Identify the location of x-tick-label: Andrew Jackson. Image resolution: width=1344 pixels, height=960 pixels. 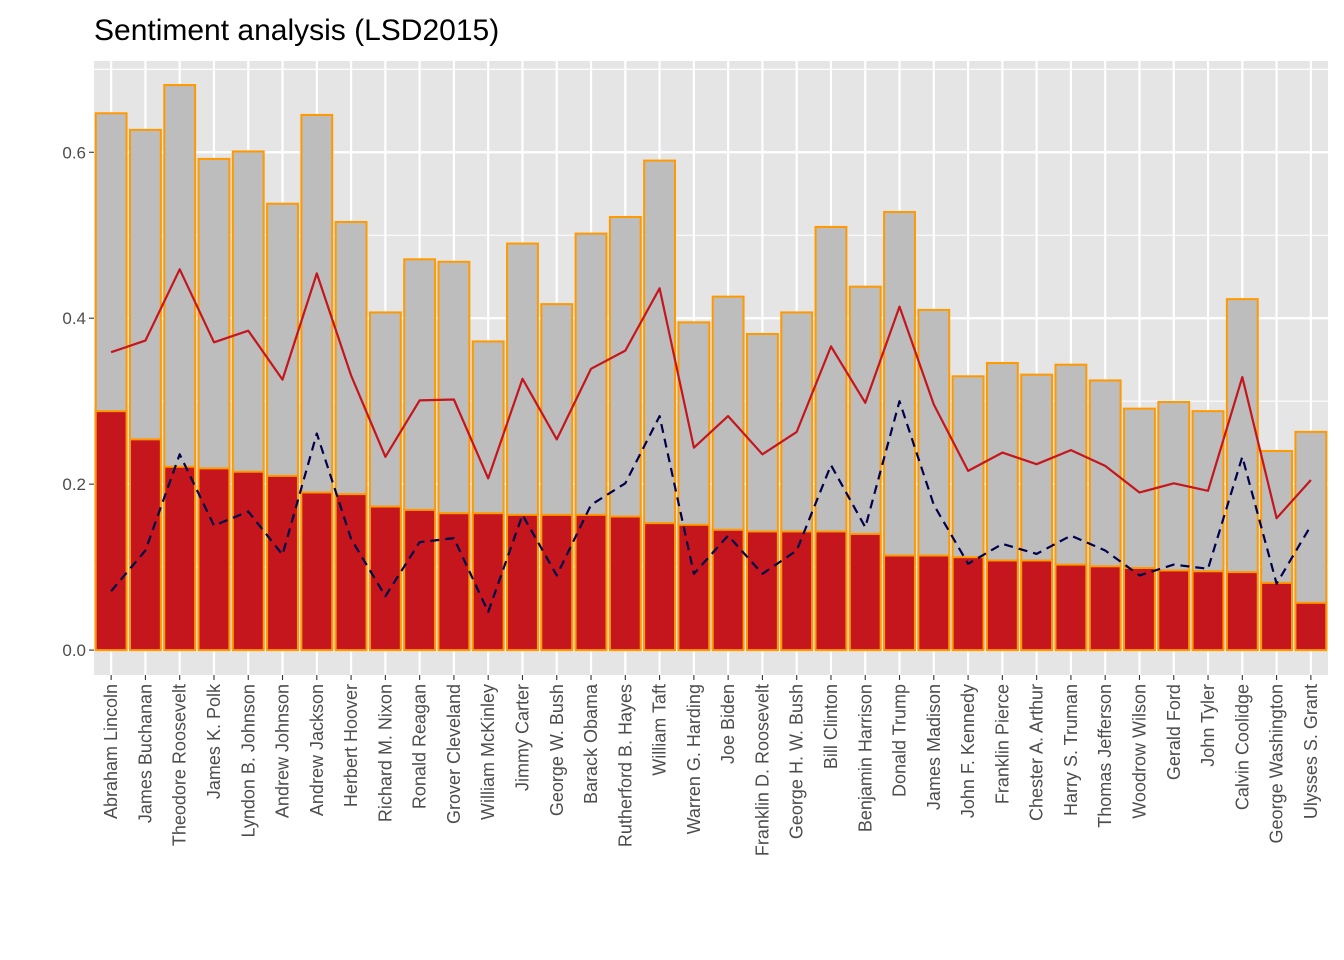
(317, 750).